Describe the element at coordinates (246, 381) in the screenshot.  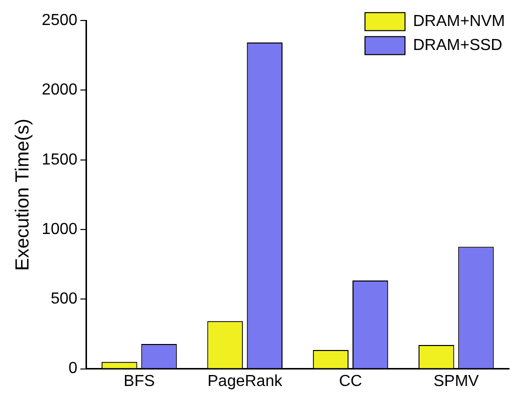
I see `x-tick-label: PageRank` at that location.